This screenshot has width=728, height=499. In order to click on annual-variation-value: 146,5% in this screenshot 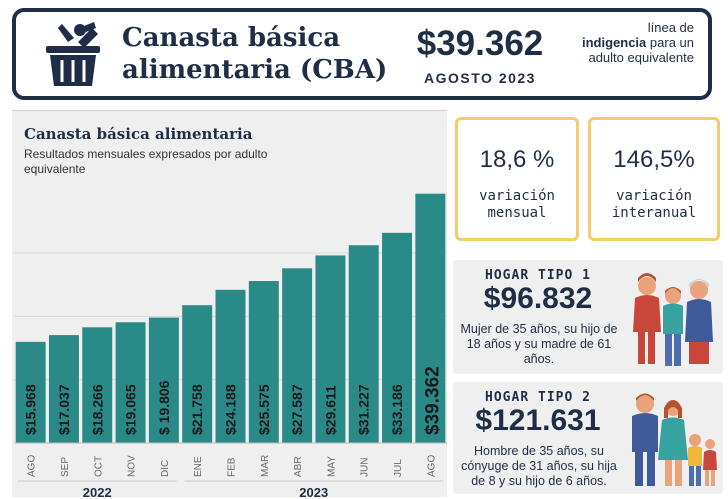, I will do `click(654, 159)`.